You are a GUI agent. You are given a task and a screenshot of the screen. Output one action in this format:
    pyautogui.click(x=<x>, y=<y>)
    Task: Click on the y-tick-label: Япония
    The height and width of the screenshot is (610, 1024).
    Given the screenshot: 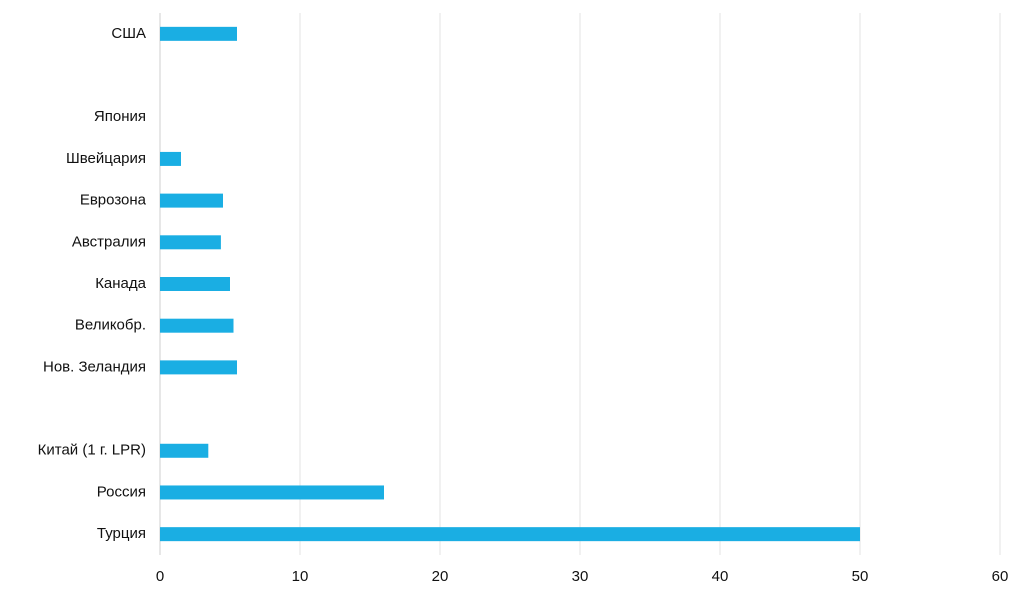 What is the action you would take?
    pyautogui.click(x=120, y=116)
    